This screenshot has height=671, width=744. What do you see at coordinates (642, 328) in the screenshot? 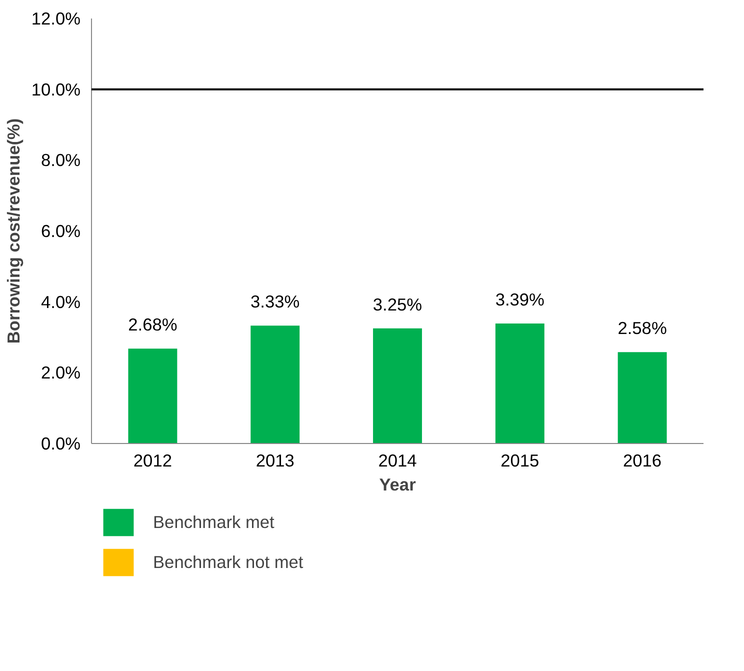
I see `data-label: 2.58%` at bounding box center [642, 328].